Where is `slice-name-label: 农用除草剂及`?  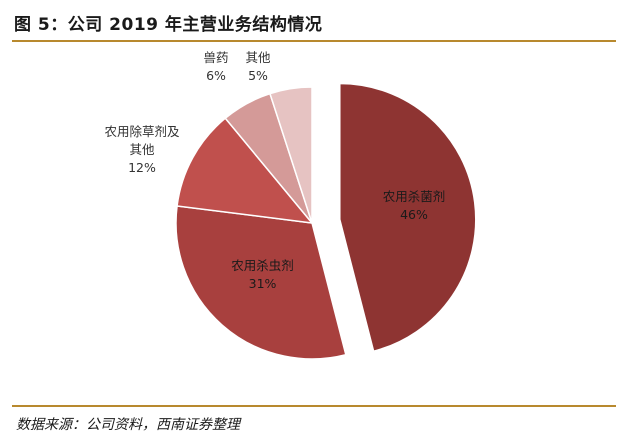 slice-name-label: 农用除草剂及 is located at coordinates (142, 131).